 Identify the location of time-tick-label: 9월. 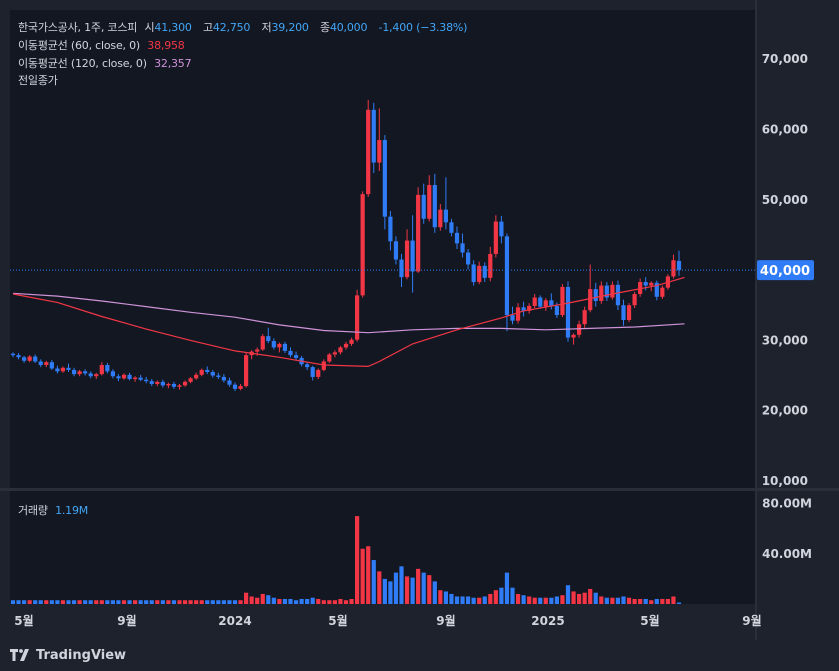
(445, 620).